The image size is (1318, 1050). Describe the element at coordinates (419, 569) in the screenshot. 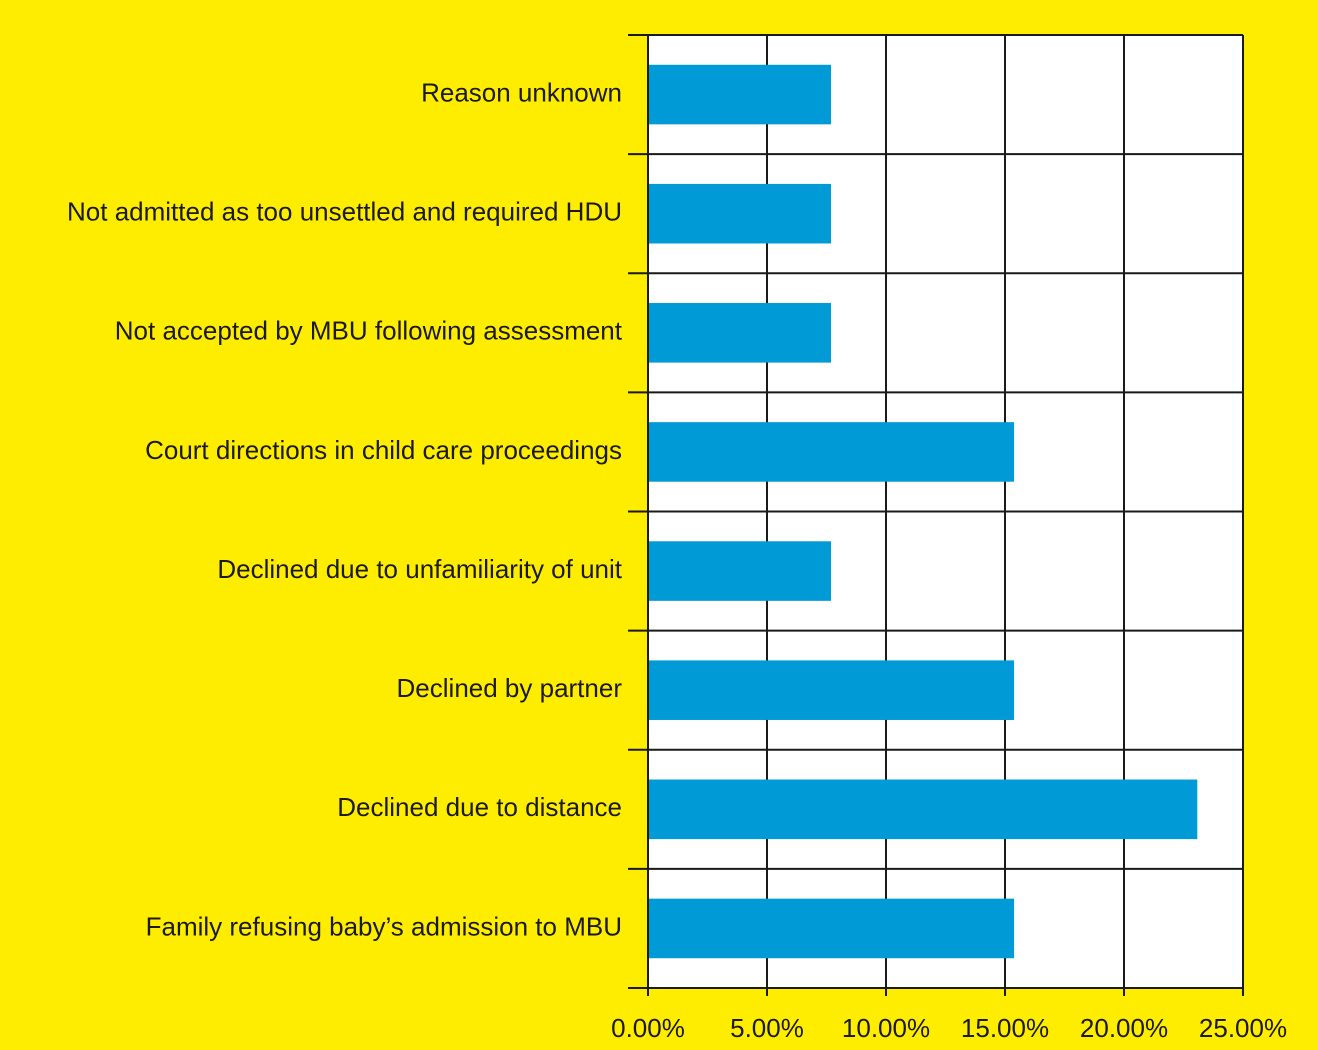

I see `y-tick-label: Declined due to unfamiliarity of unit` at that location.